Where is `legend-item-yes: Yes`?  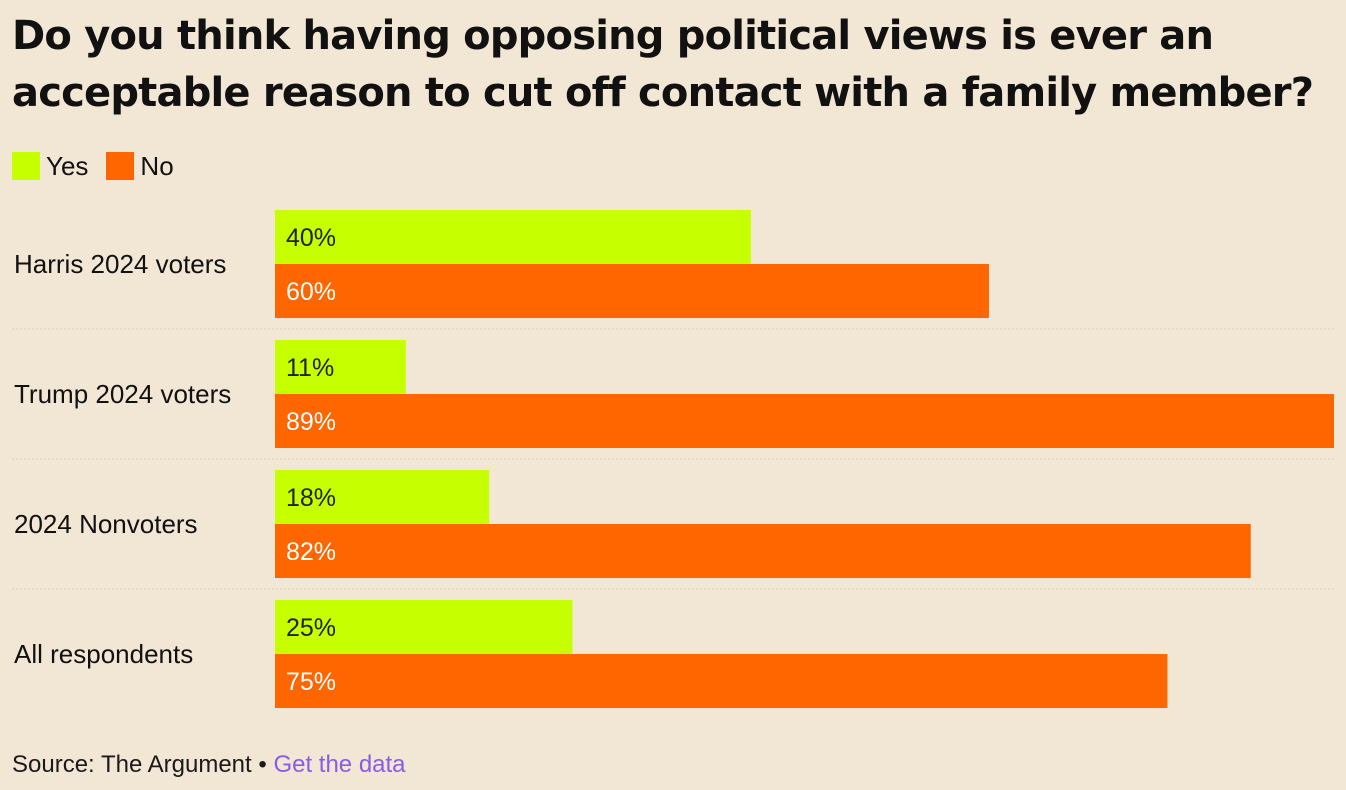 legend-item-yes: Yes is located at coordinates (50, 166).